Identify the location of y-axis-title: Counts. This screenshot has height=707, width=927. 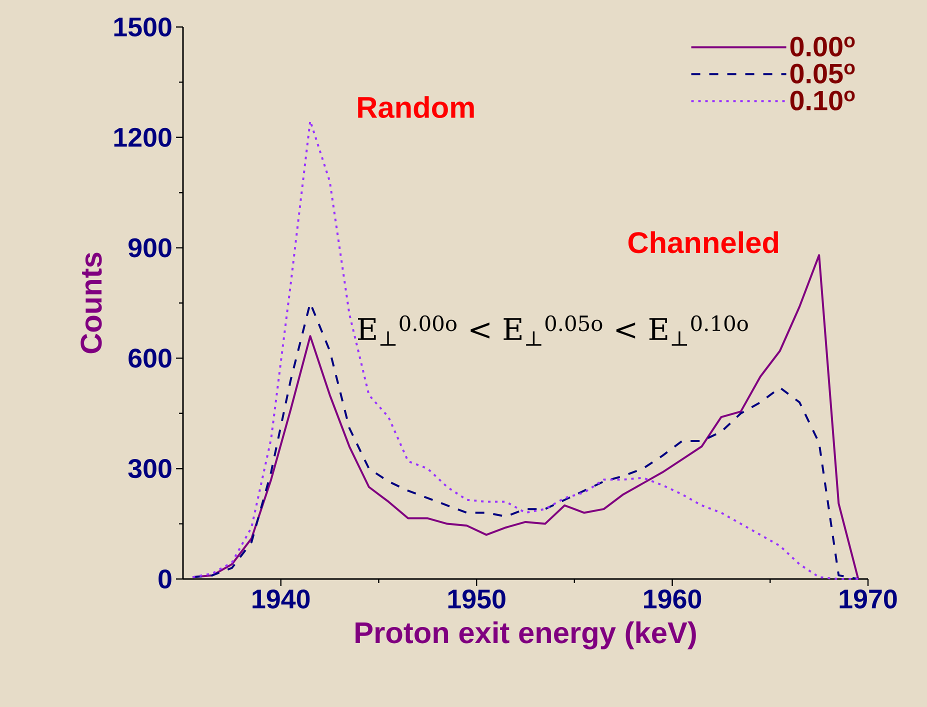
(91, 303).